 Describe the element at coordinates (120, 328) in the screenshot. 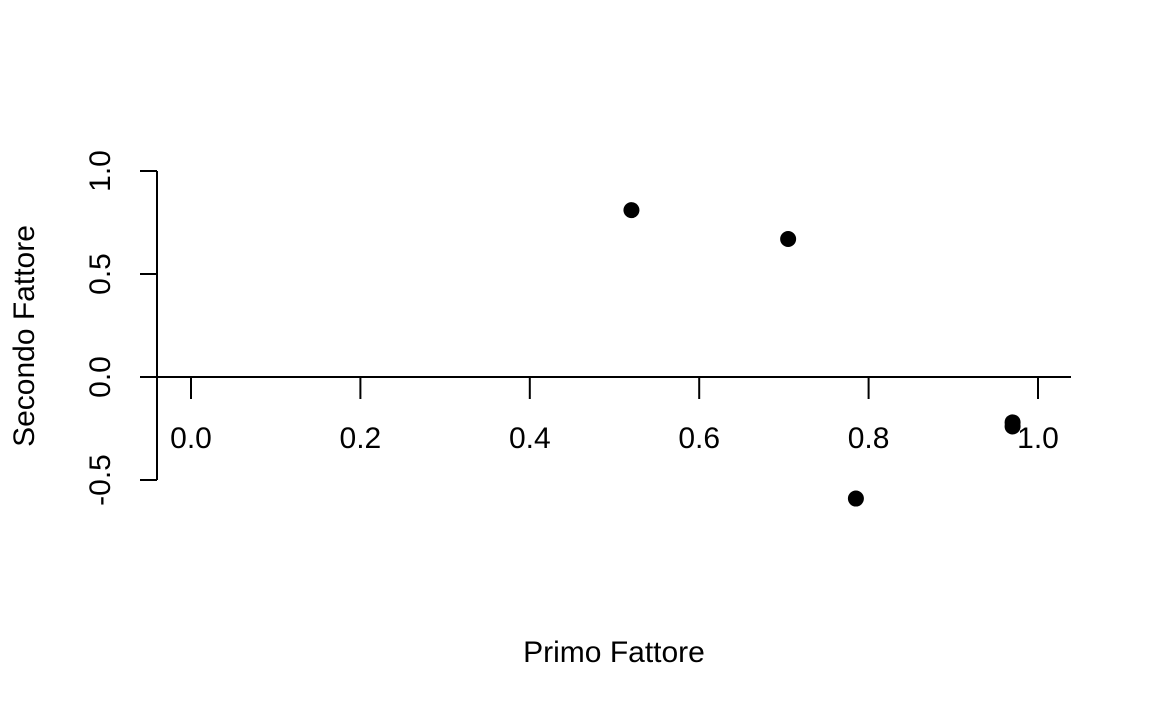

I see `y-axis-ticks: -0.5 0.0 0.5 1.0` at that location.